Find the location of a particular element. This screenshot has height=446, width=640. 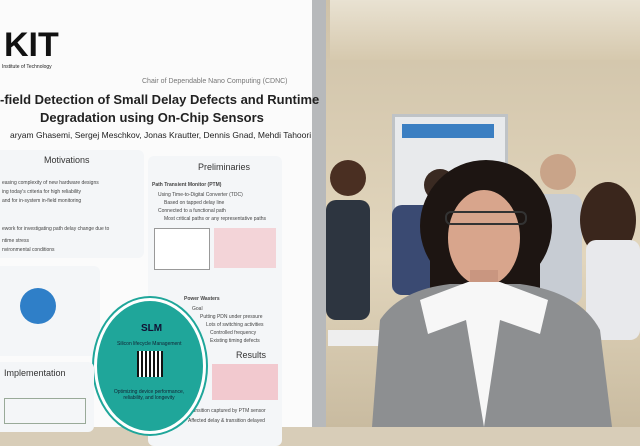

section-heading: Implementation is located at coordinates (35, 373).